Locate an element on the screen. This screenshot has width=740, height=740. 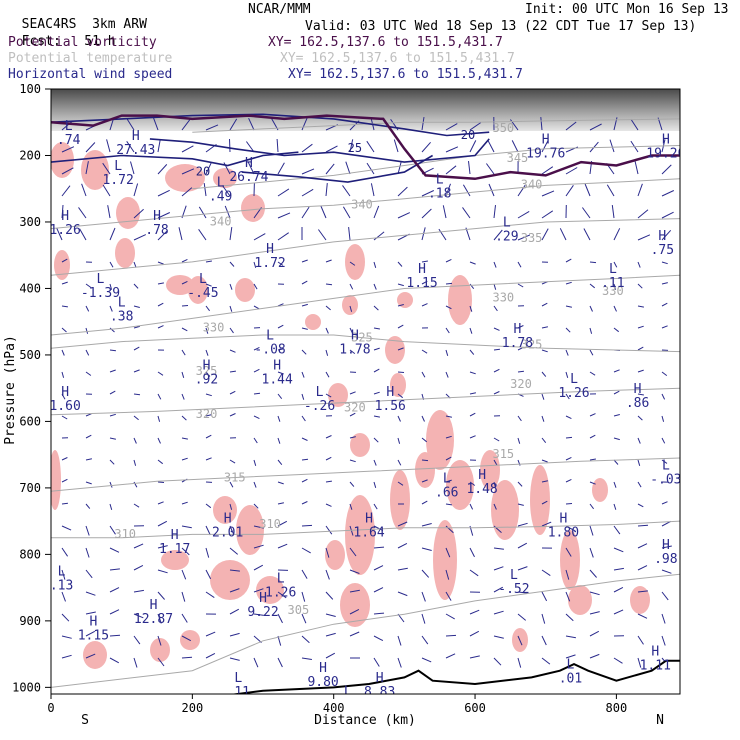
extremum-value: 1.72 is located at coordinates (269, 263).